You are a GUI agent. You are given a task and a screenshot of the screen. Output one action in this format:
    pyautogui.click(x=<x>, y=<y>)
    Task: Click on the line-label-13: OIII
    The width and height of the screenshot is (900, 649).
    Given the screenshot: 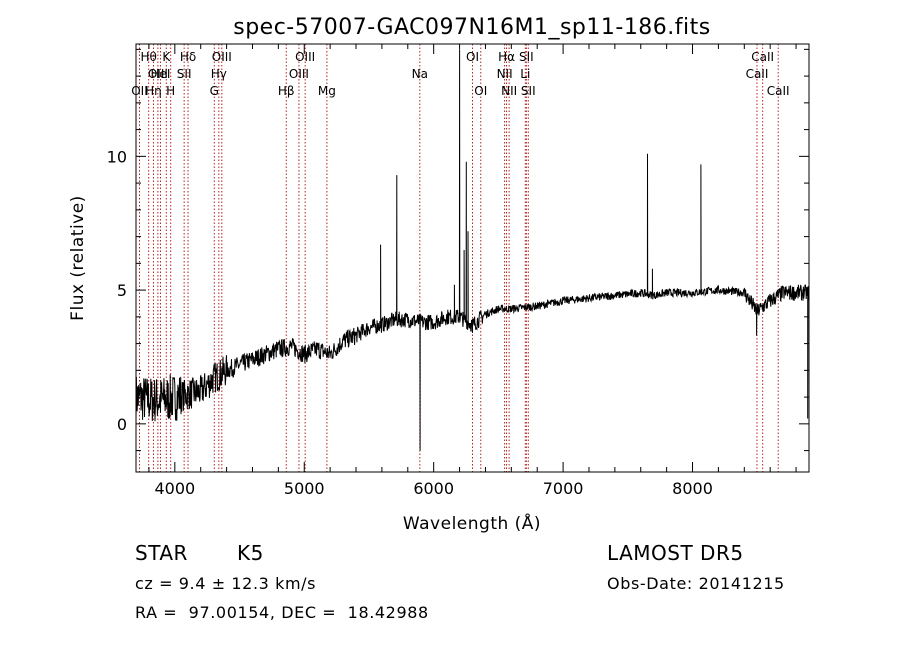 What is the action you would take?
    pyautogui.click(x=299, y=74)
    